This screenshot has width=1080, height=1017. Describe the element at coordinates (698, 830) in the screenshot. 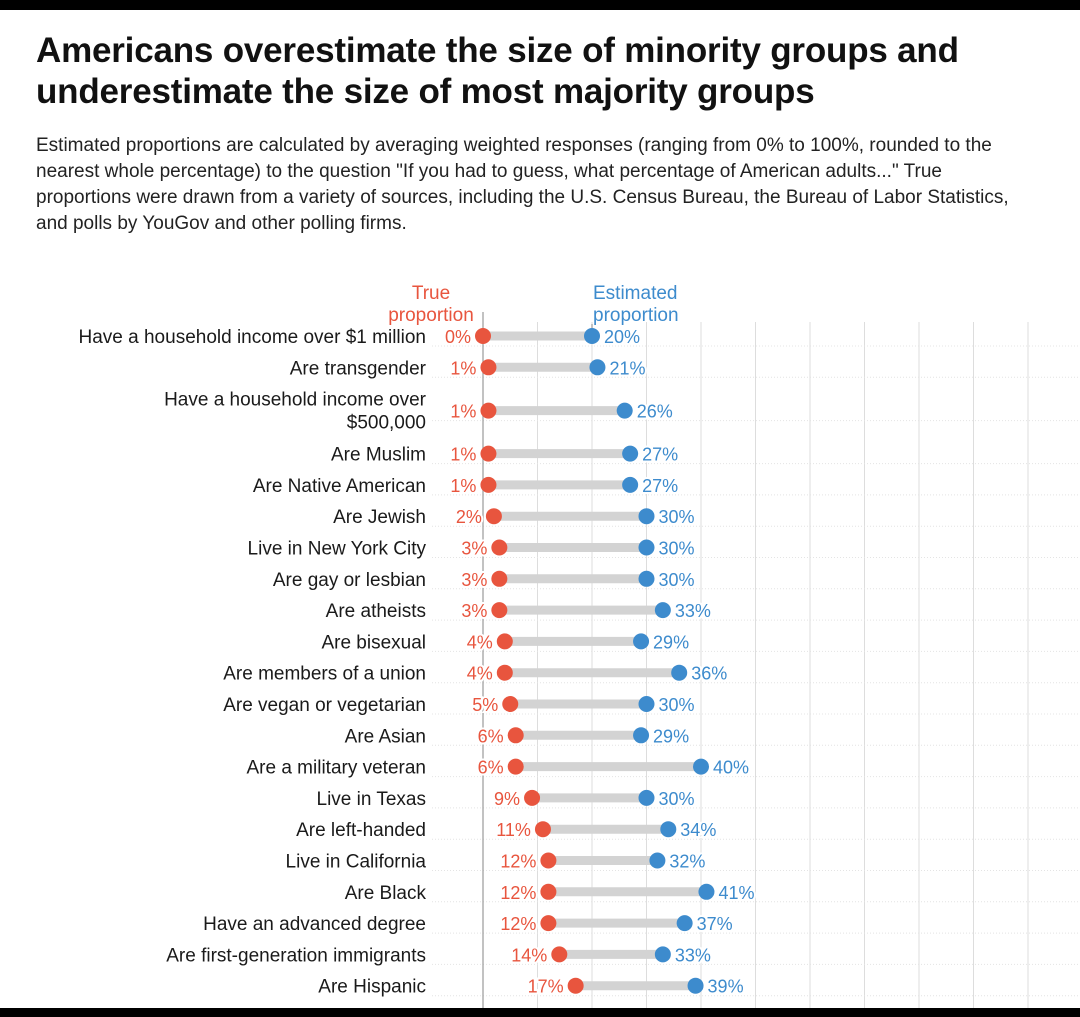

I see `estimated-value-label: 34%` at that location.